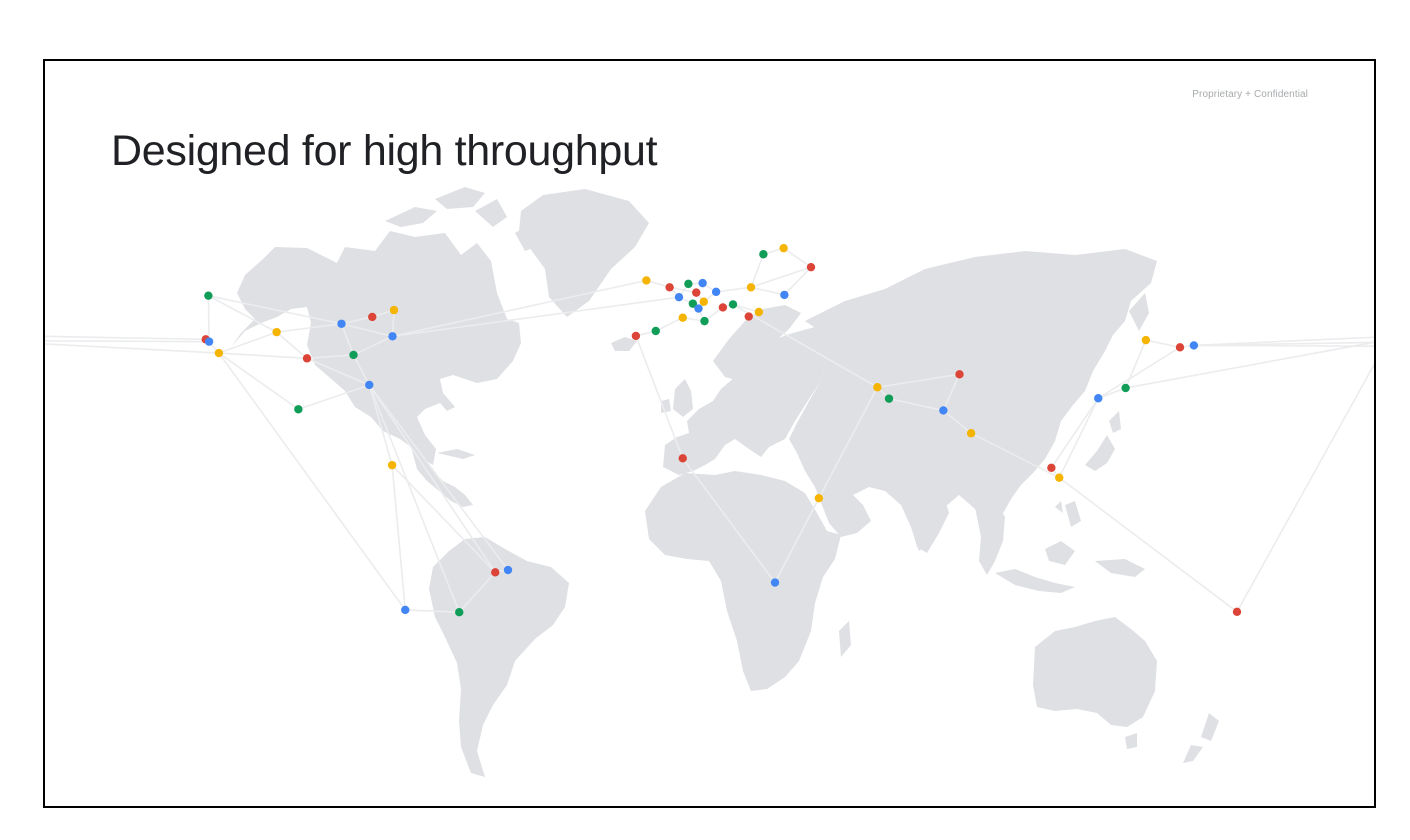 This screenshot has height=840, width=1410. I want to click on land-greenland, so click(584, 253).